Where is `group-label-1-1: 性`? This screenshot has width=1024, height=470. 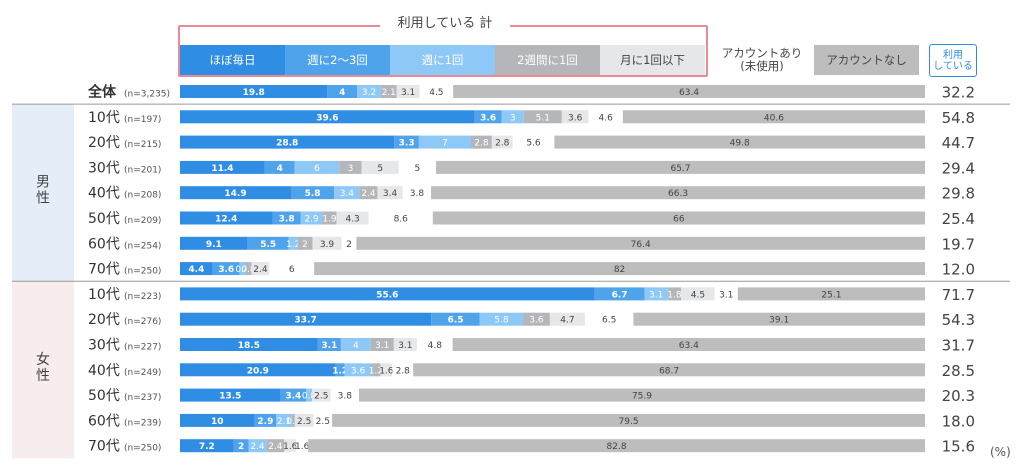
group-label-1-1: 性 is located at coordinates (43, 199).